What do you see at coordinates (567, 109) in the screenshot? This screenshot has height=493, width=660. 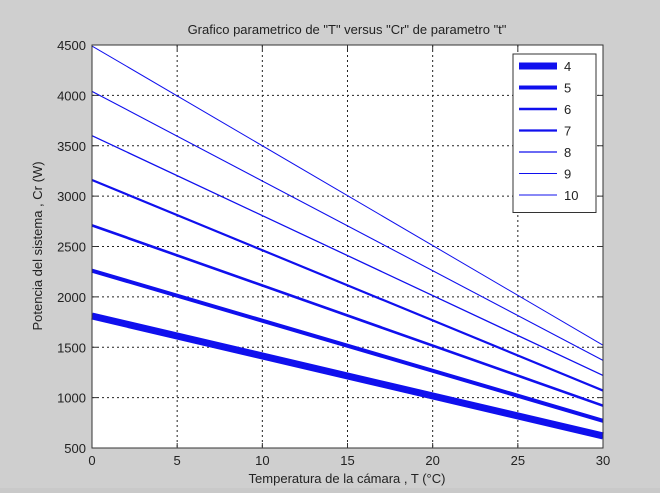 I see `legend-label-6: 6` at bounding box center [567, 109].